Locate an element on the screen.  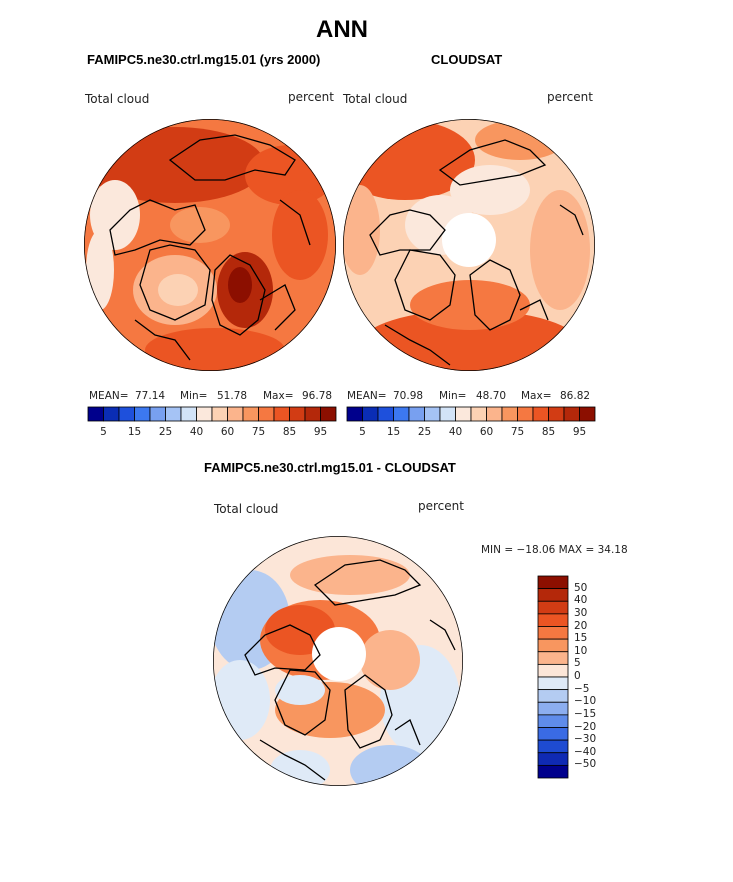
panel2-colorbar-tick-label: 75 is located at coordinates (517, 432).